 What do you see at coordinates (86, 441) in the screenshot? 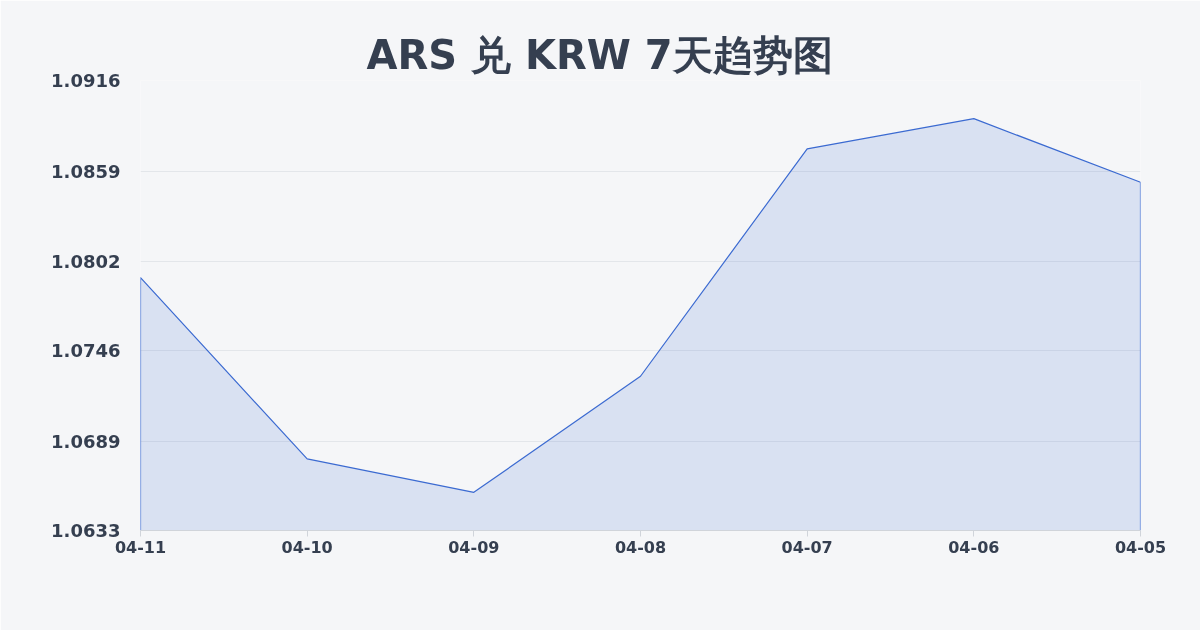
I see `y-tick-label: 1.0689` at bounding box center [86, 441].